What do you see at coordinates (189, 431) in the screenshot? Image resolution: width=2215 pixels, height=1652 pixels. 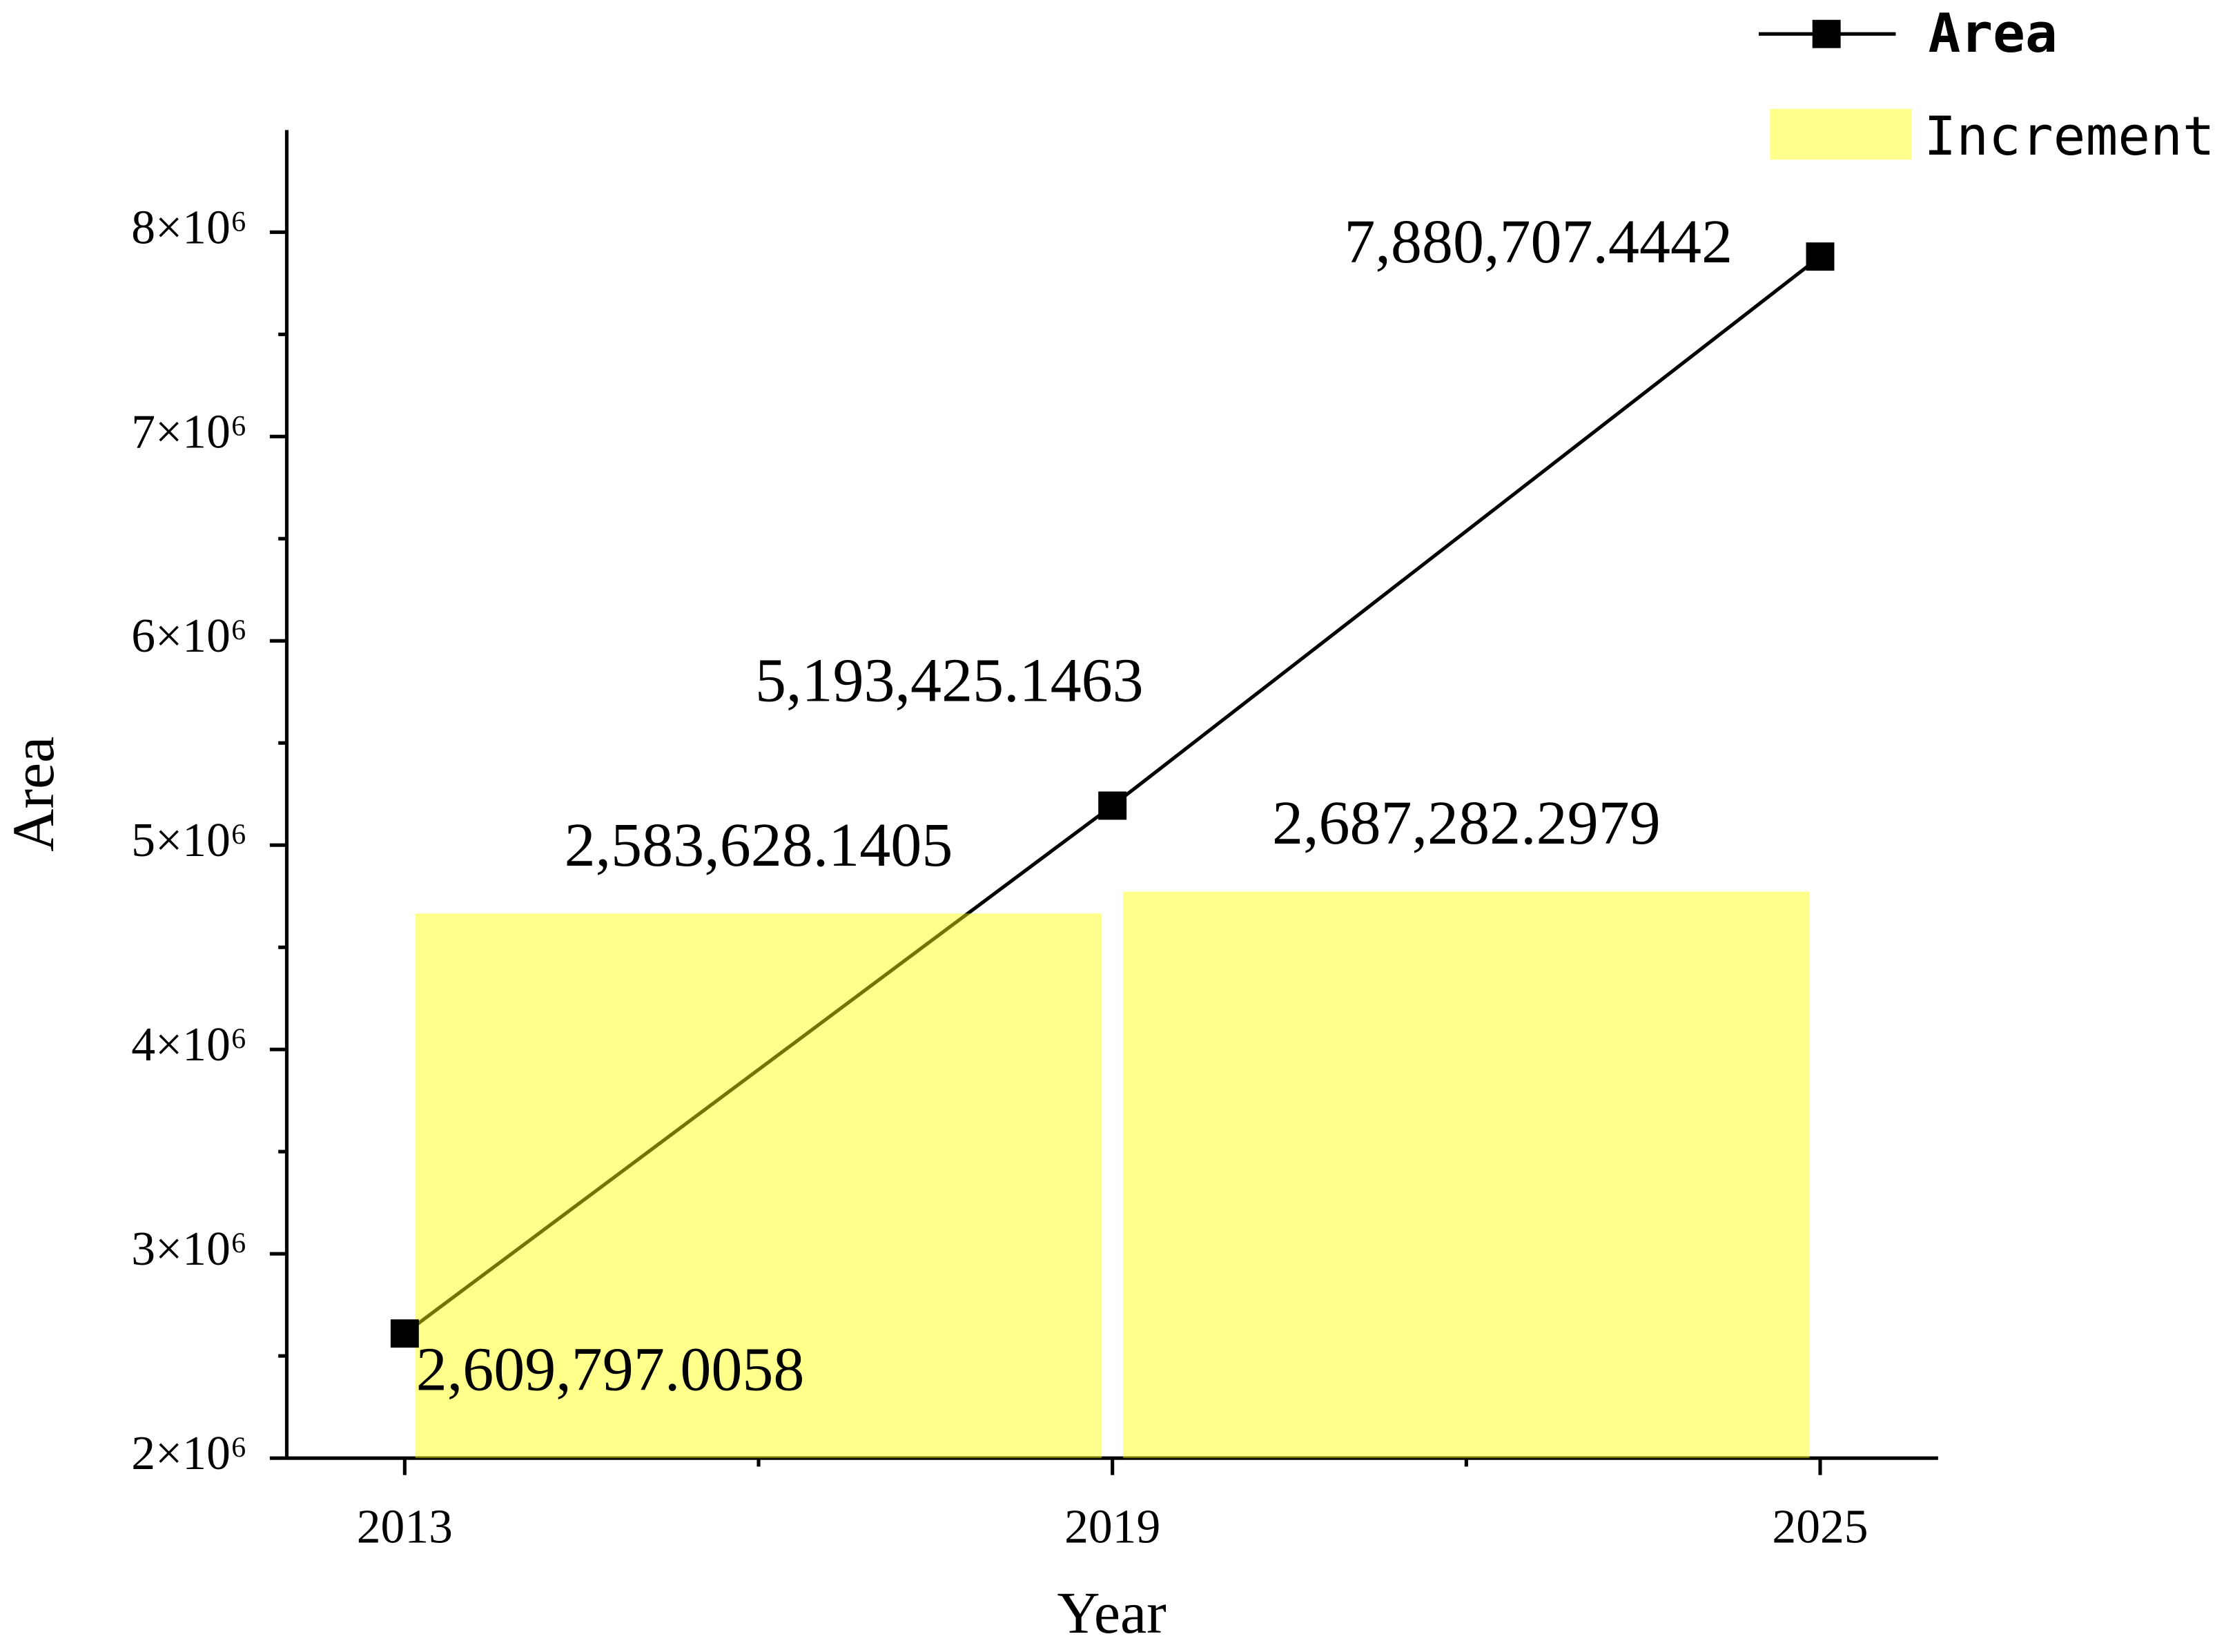 I see `y-tick-label: 7×10⁶` at bounding box center [189, 431].